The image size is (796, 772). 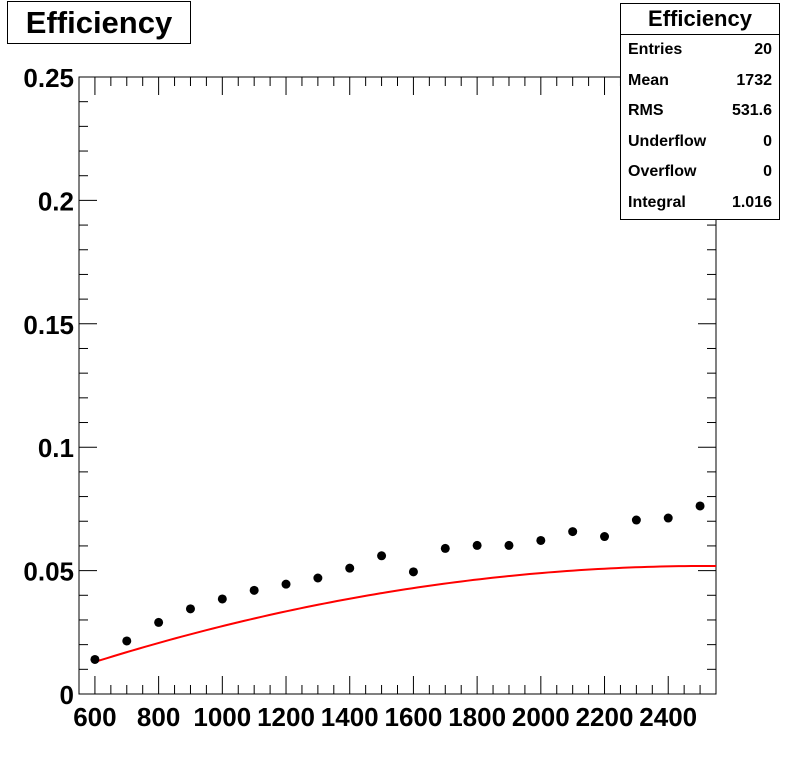 I want to click on stats-value: 20, so click(x=763, y=49).